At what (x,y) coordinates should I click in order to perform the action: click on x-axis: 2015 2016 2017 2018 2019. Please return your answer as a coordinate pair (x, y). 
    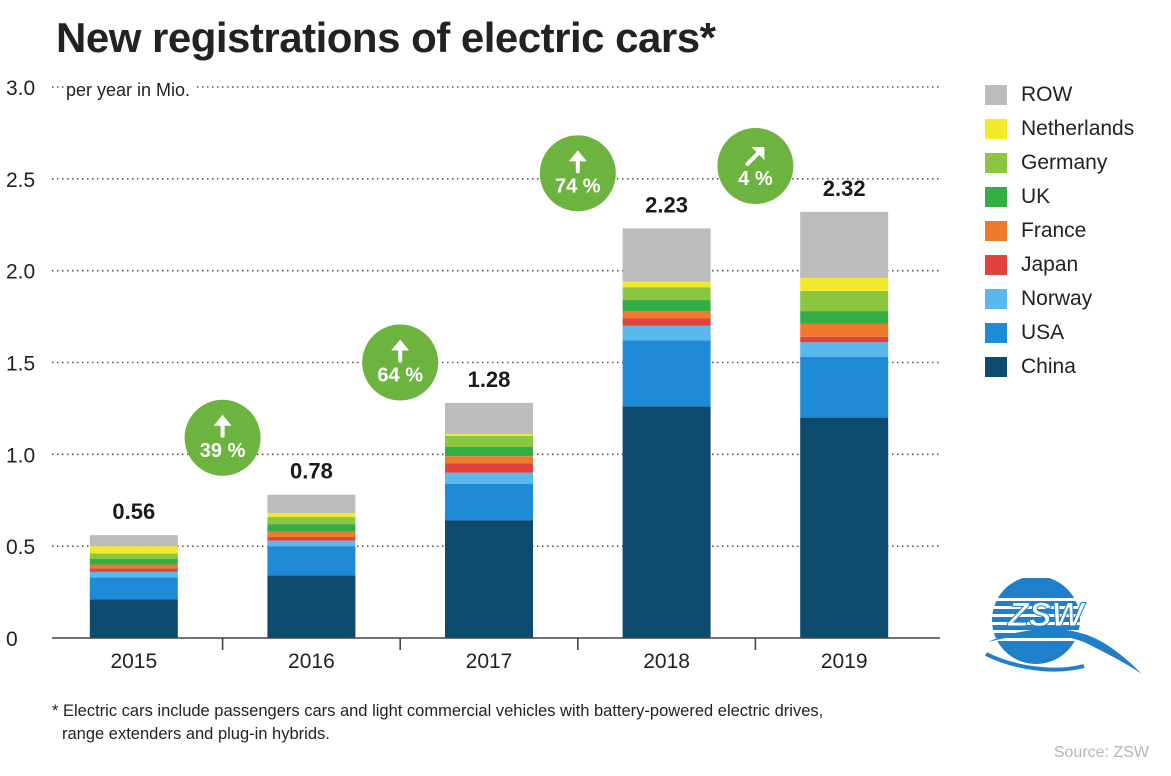
    Looking at the image, I should click on (496, 655).